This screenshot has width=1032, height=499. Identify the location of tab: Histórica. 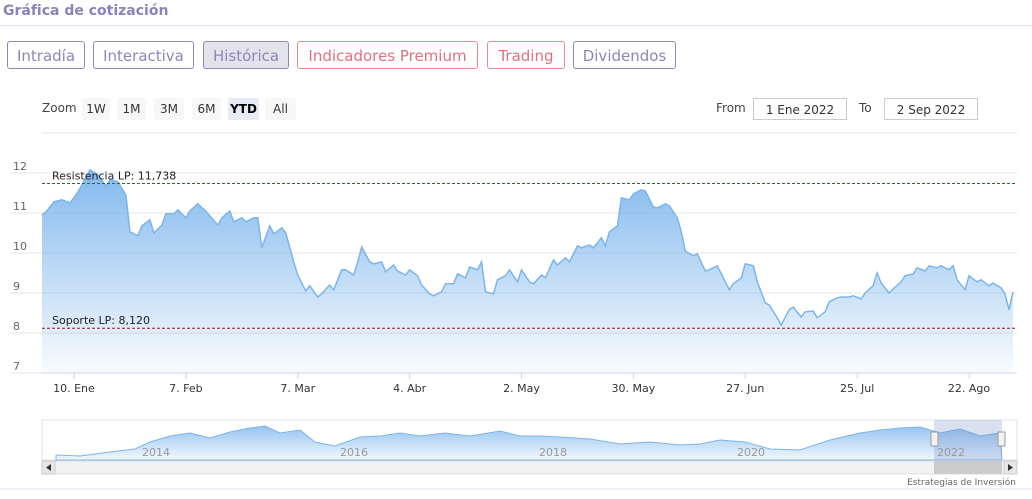
(246, 55).